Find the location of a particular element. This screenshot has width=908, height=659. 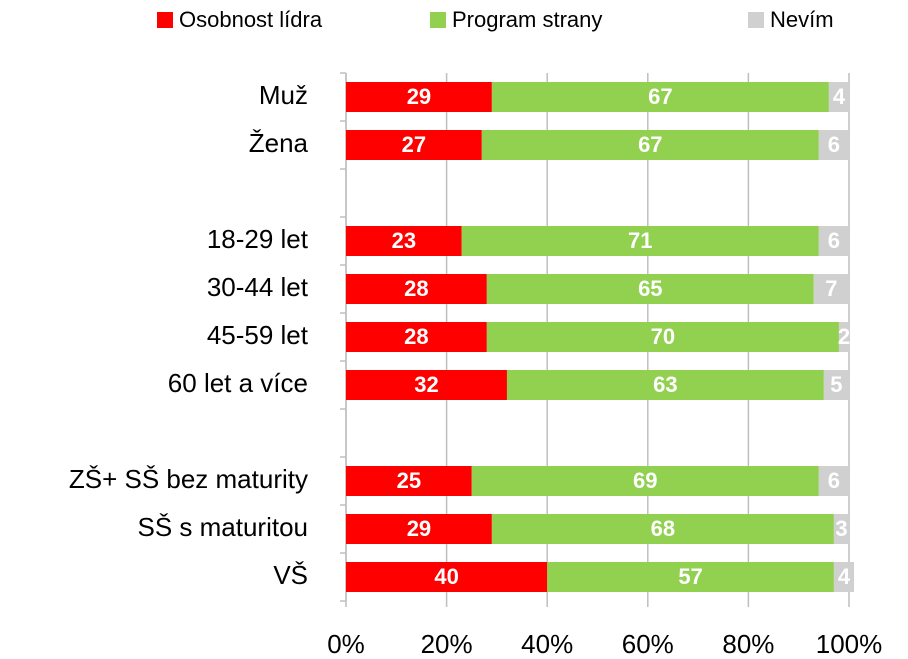

legend-label: Program strany is located at coordinates (527, 19).